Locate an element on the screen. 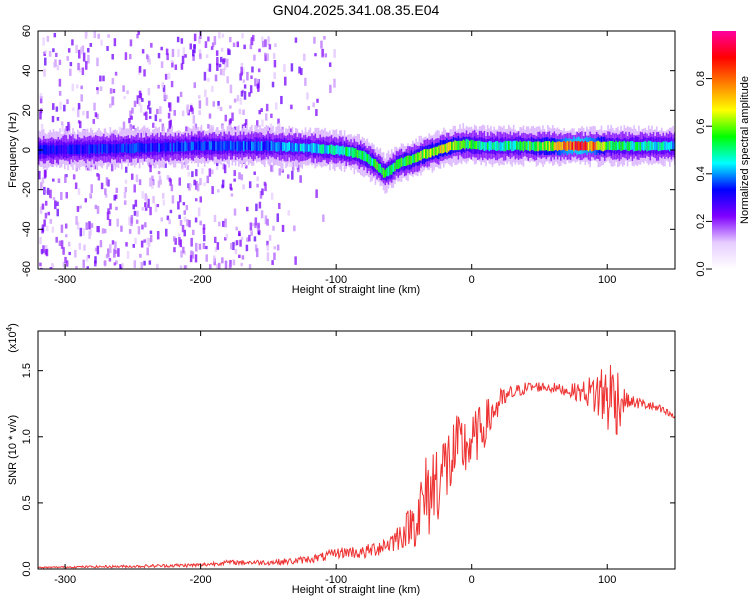 The height and width of the screenshot is (600, 750). spectrogram-xlabel: Height of straight line (km) is located at coordinates (356, 290).